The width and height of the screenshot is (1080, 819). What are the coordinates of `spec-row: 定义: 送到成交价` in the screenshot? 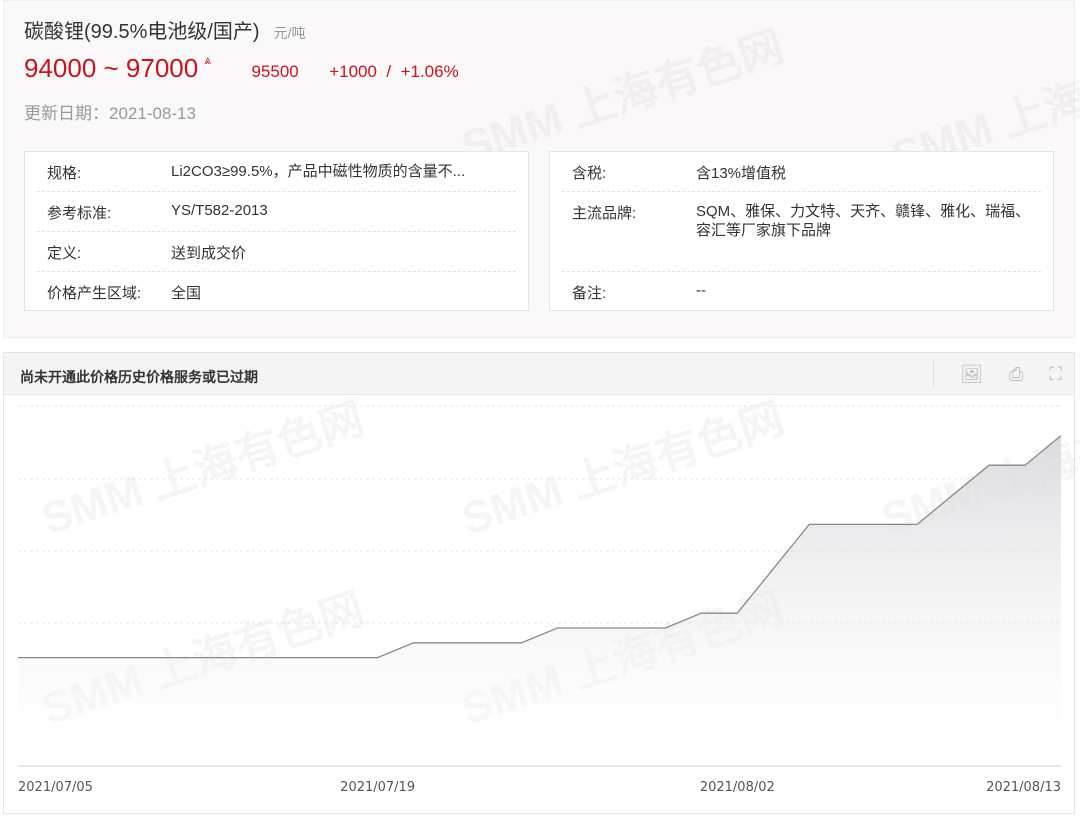 It's located at (276, 252).